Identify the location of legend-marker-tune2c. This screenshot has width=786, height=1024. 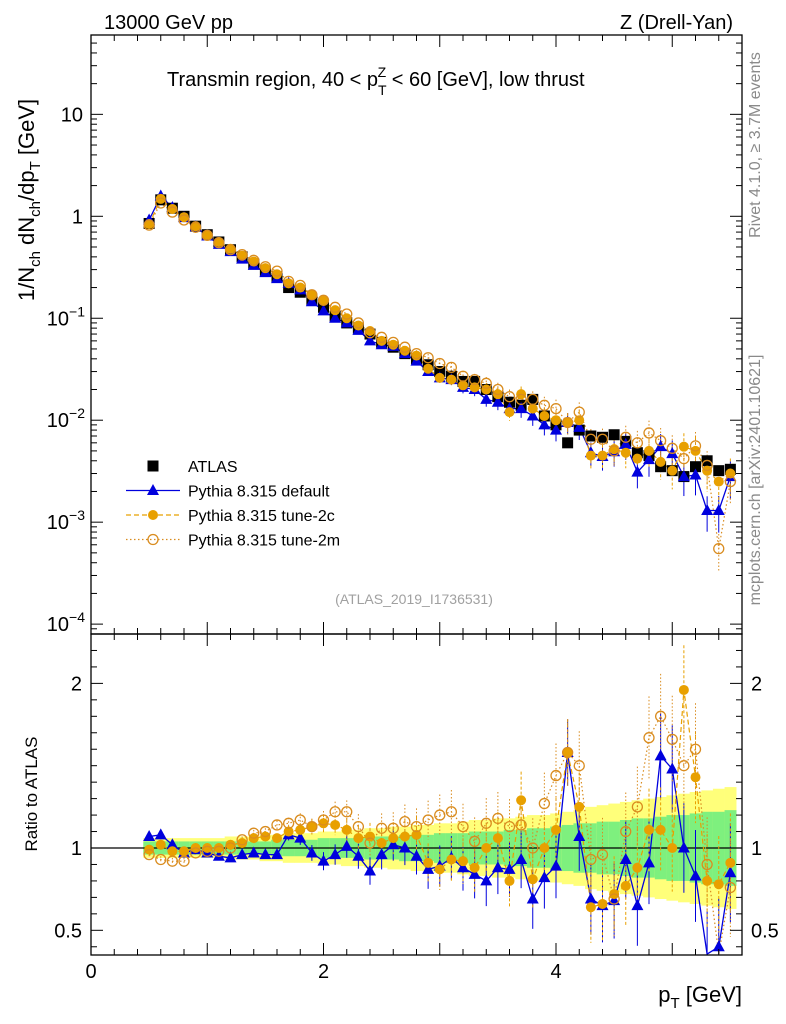
(153, 515).